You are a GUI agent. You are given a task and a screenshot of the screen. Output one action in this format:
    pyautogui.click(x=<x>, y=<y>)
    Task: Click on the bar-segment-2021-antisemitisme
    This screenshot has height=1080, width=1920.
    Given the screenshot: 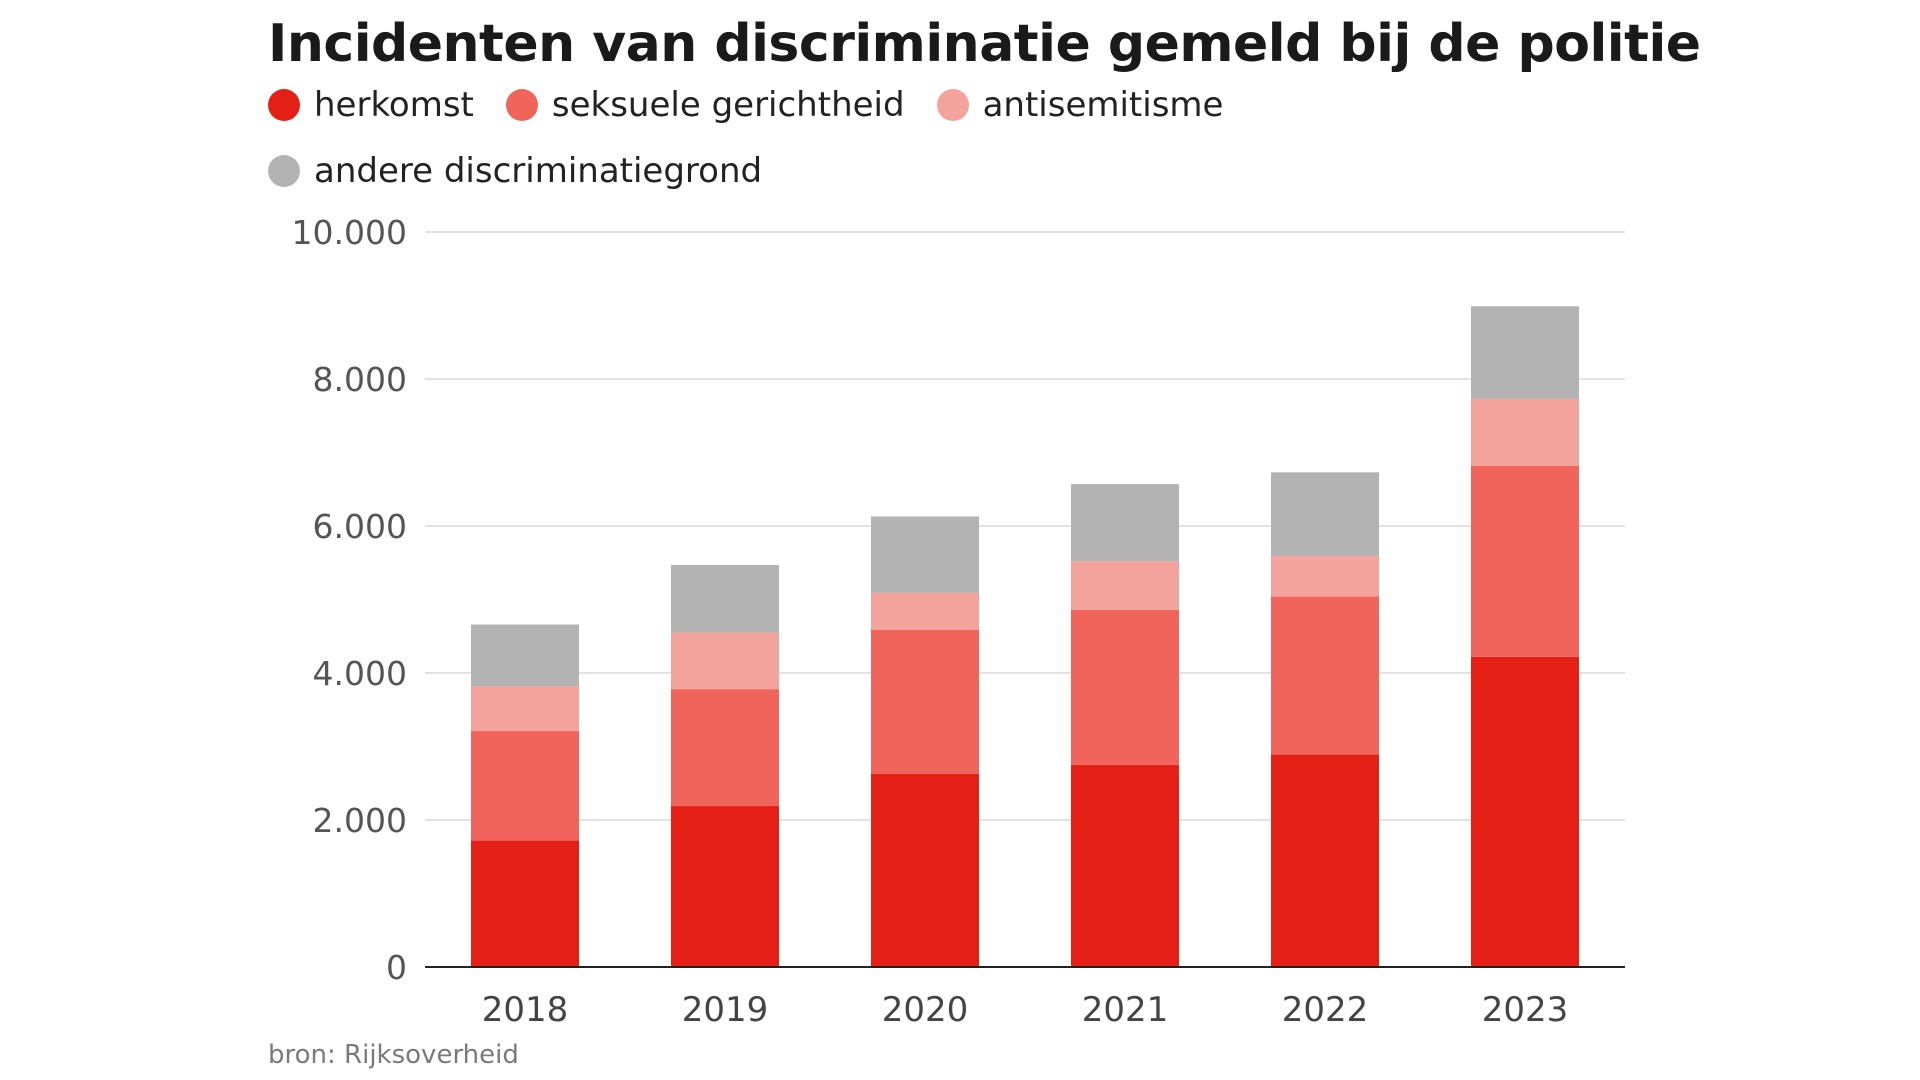 What is the action you would take?
    pyautogui.click(x=1125, y=585)
    